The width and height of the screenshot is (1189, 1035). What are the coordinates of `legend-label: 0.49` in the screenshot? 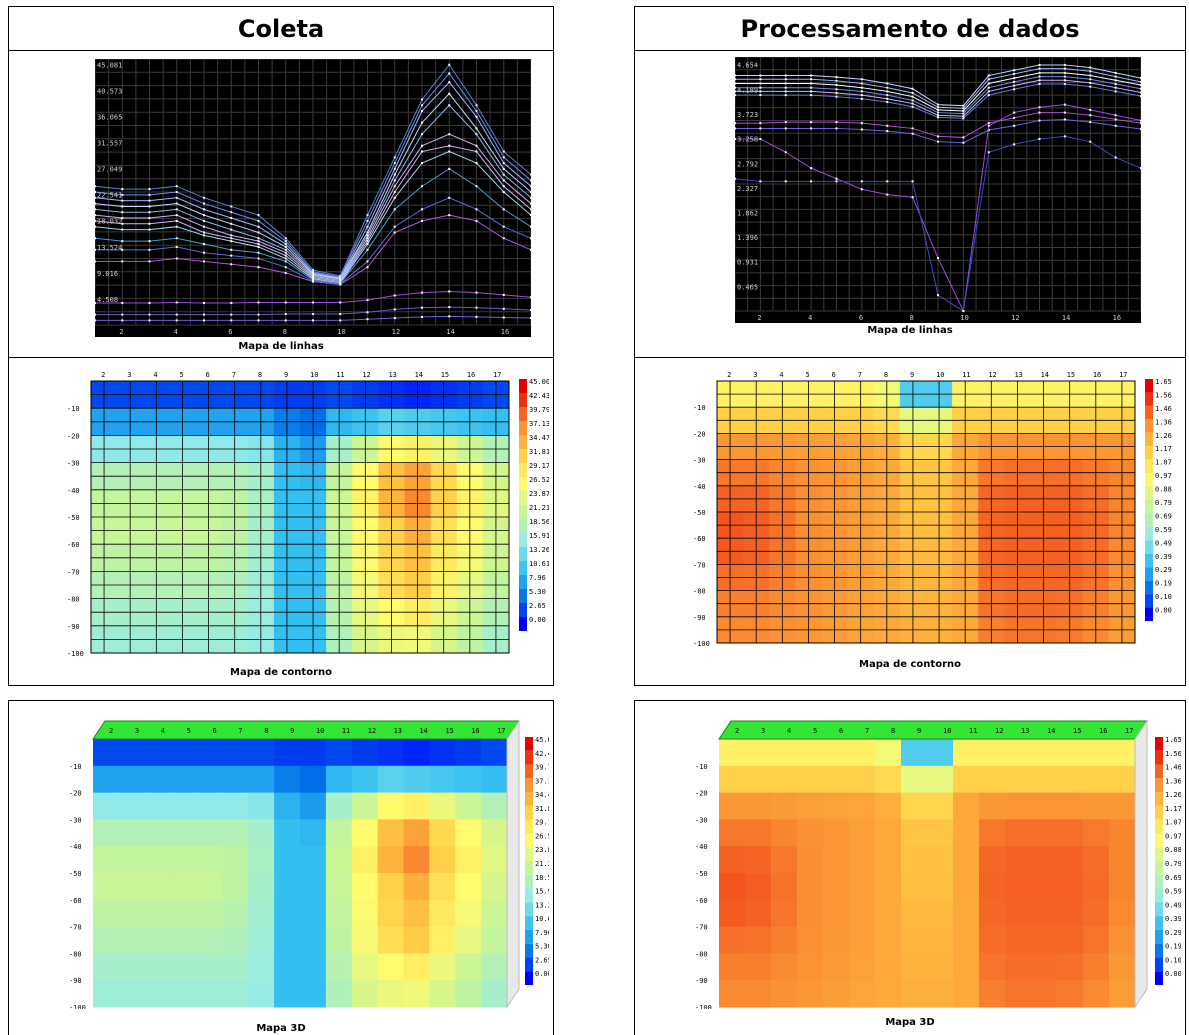 It's located at (1163, 543).